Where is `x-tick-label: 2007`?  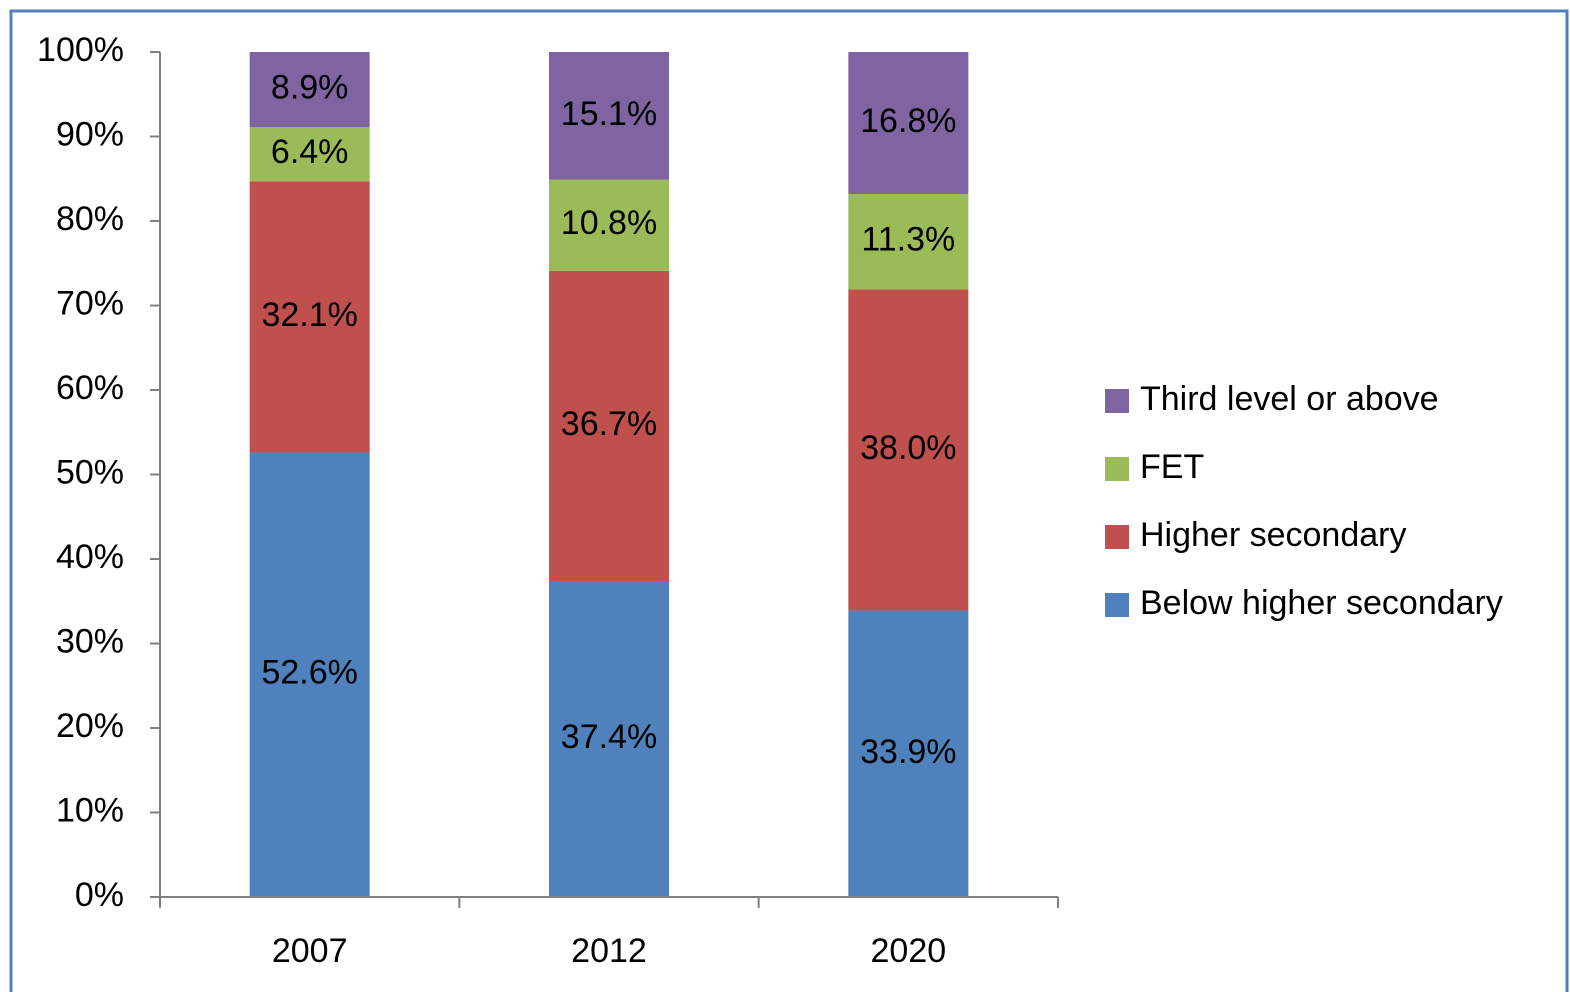 x-tick-label: 2007 is located at coordinates (310, 951).